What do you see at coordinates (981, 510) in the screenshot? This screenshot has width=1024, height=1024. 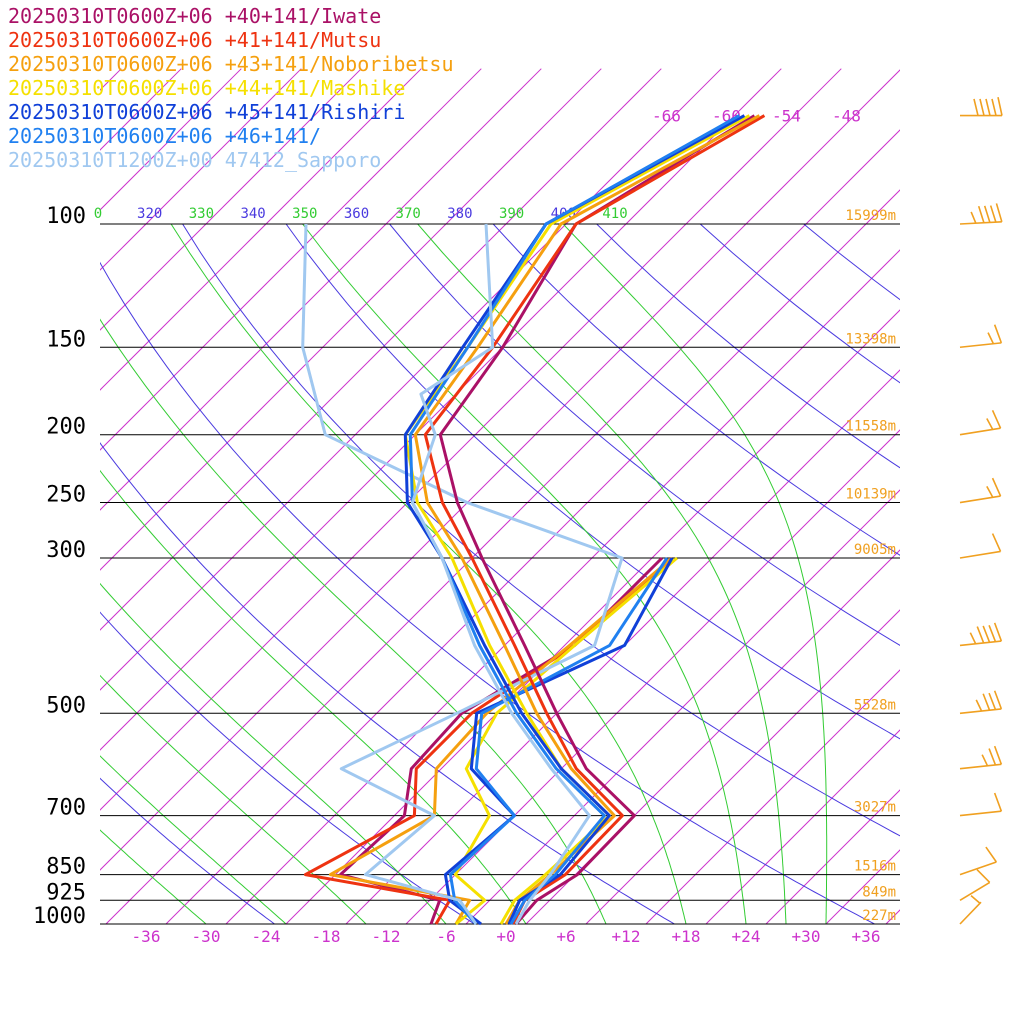 I see `wind-barbs` at bounding box center [981, 510].